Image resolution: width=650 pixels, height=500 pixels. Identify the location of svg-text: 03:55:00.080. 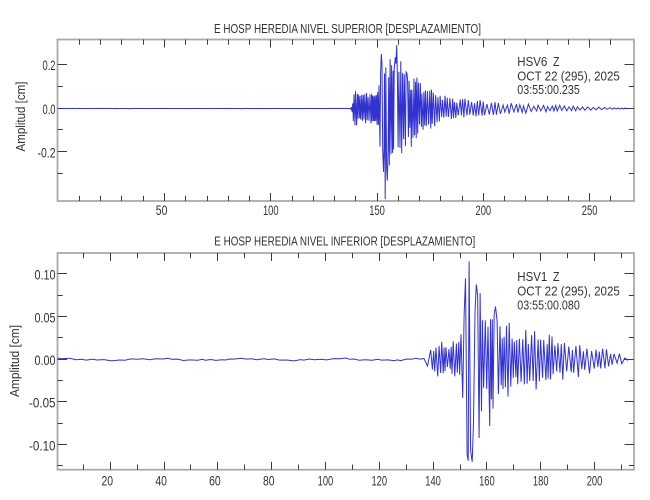
(548, 304).